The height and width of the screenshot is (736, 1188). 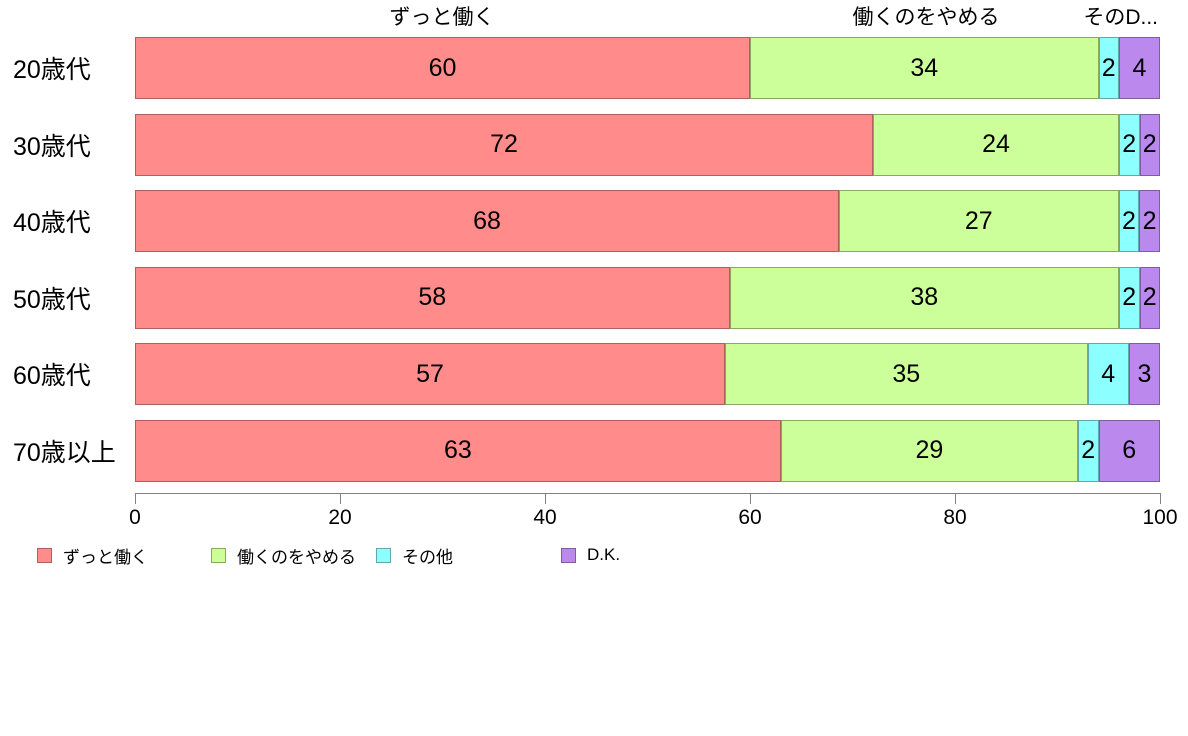 I want to click on legend-item: ずっと働く, so click(x=92, y=555).